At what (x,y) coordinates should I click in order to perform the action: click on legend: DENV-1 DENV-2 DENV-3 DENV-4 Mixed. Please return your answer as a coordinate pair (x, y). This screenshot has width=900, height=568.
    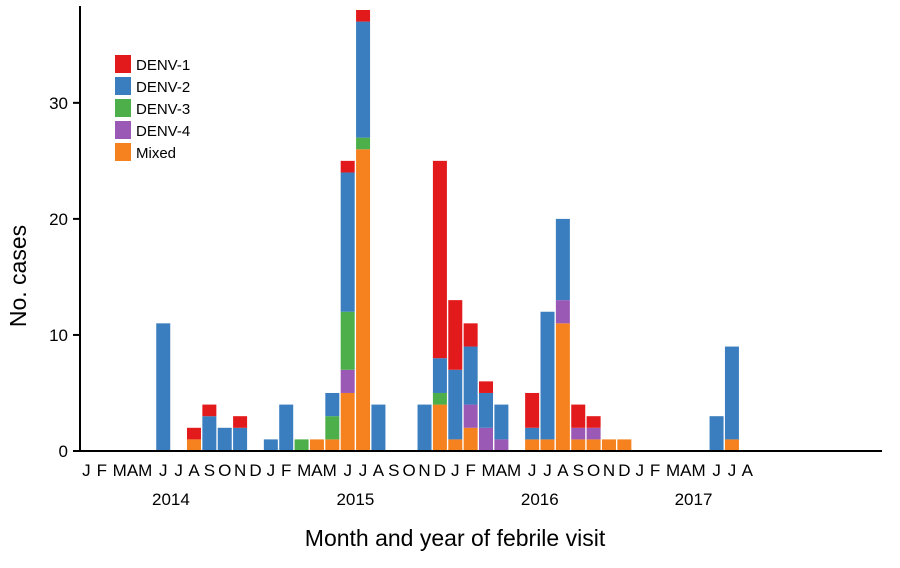
    Looking at the image, I should click on (152, 108).